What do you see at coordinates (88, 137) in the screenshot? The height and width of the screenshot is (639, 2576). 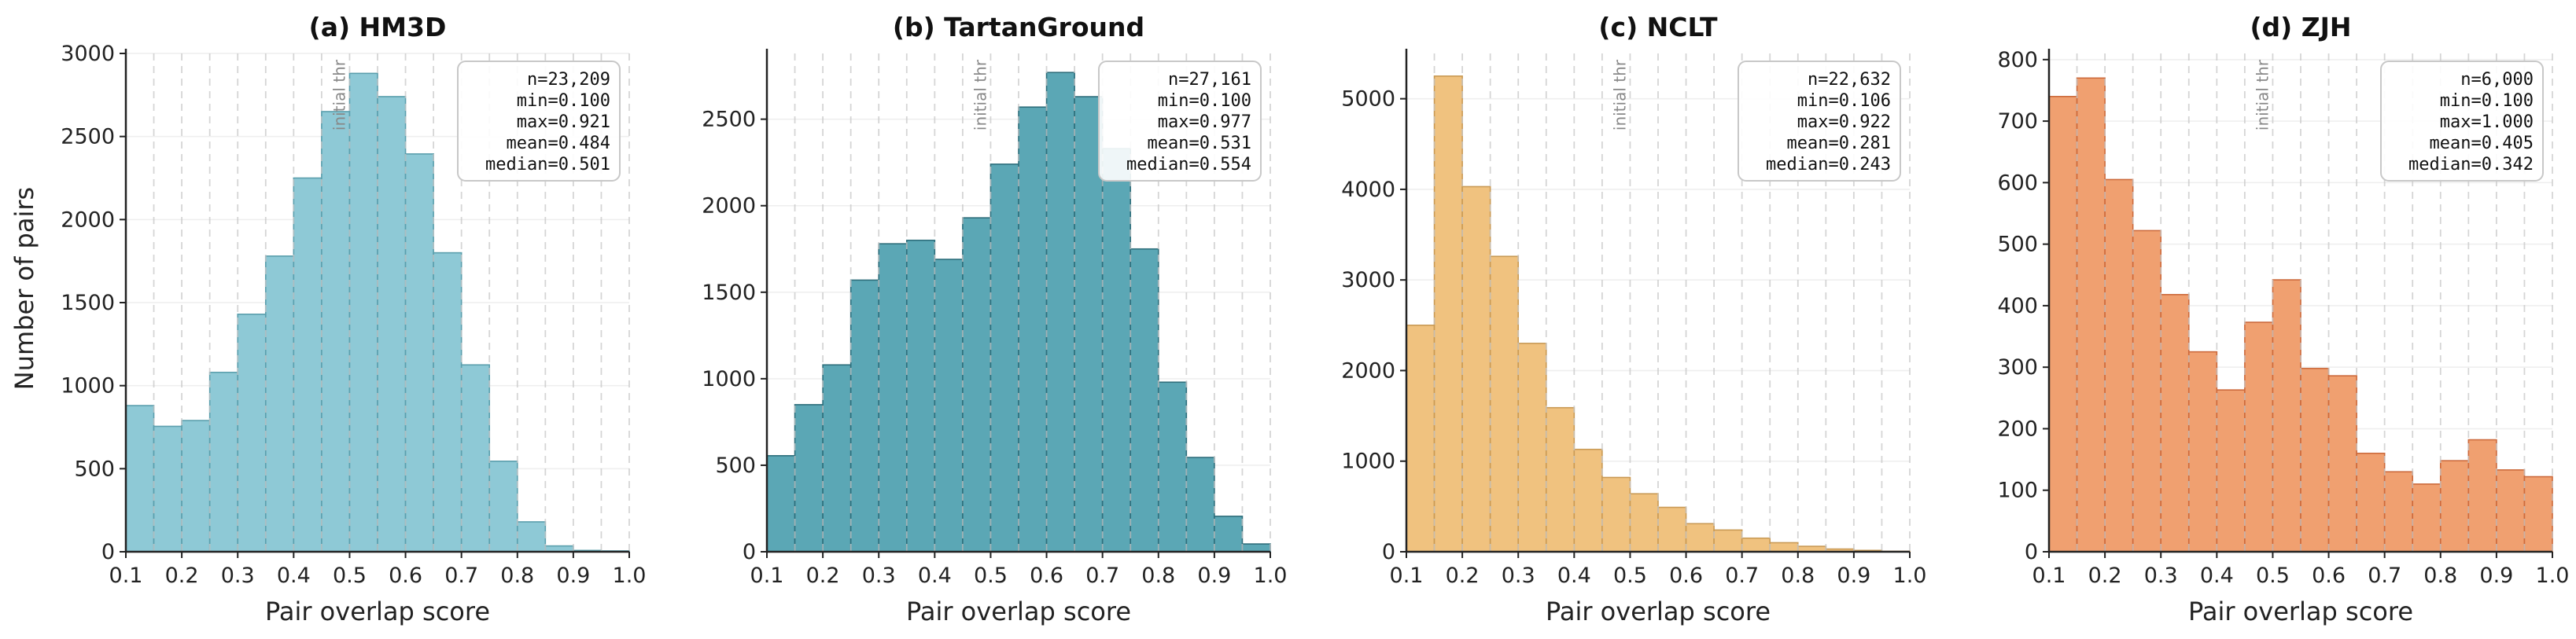 I see `y-tick-label: 2500` at bounding box center [88, 137].